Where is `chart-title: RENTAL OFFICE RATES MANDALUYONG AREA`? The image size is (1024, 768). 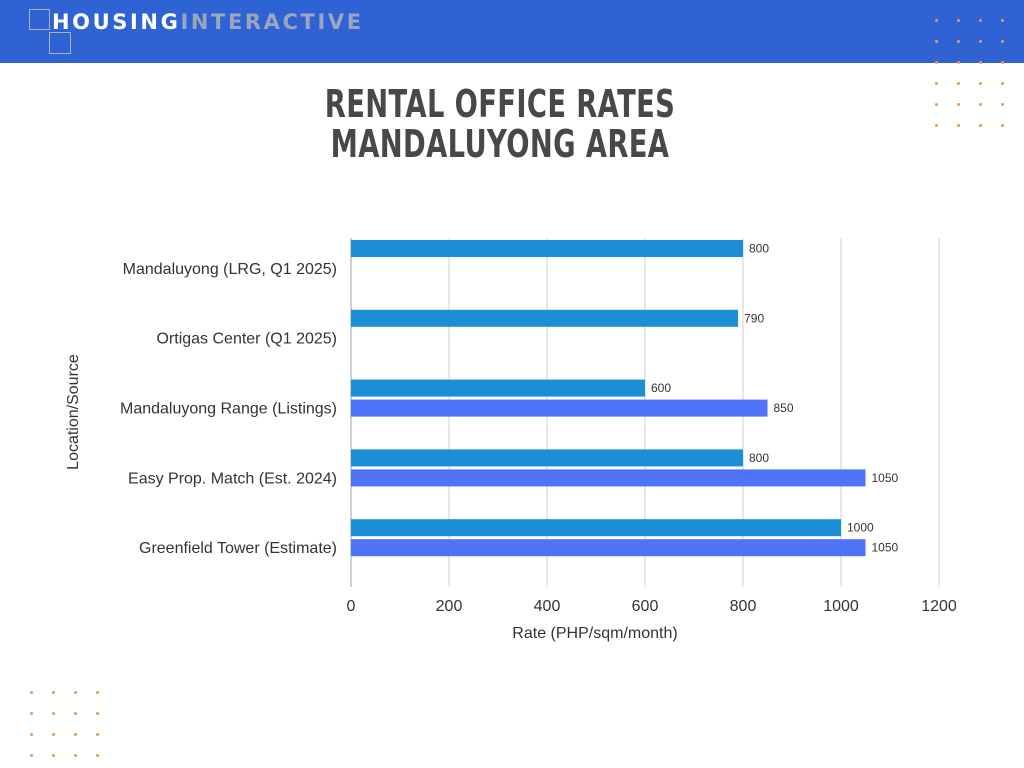 chart-title: RENTAL OFFICE RATES MANDALUYONG AREA is located at coordinates (500, 124).